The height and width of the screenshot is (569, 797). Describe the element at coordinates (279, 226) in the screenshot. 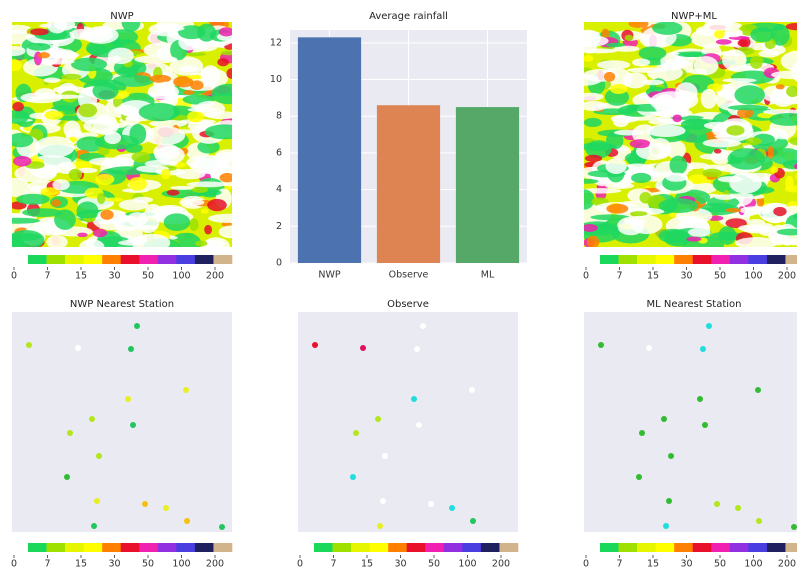

I see `y-tick-label: 2` at that location.